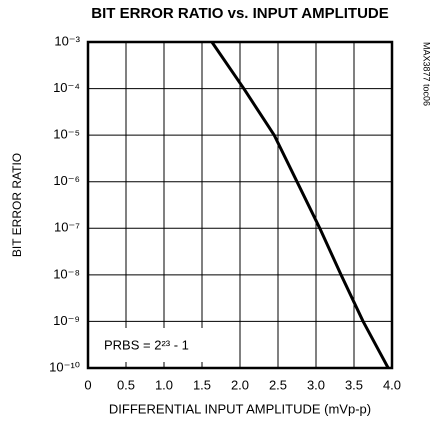 This screenshot has height=428, width=435. Describe the element at coordinates (164, 384) in the screenshot. I see `x-tick-label: 1.0` at that location.